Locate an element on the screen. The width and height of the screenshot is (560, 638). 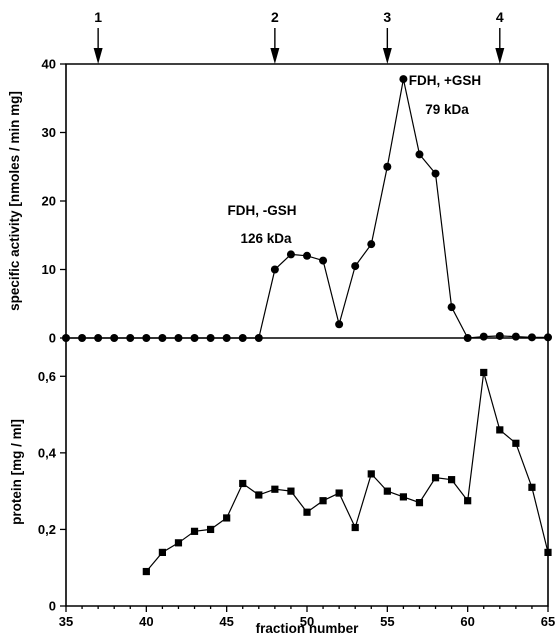
activity-y-tick-label: 40 is located at coordinates (49, 64).